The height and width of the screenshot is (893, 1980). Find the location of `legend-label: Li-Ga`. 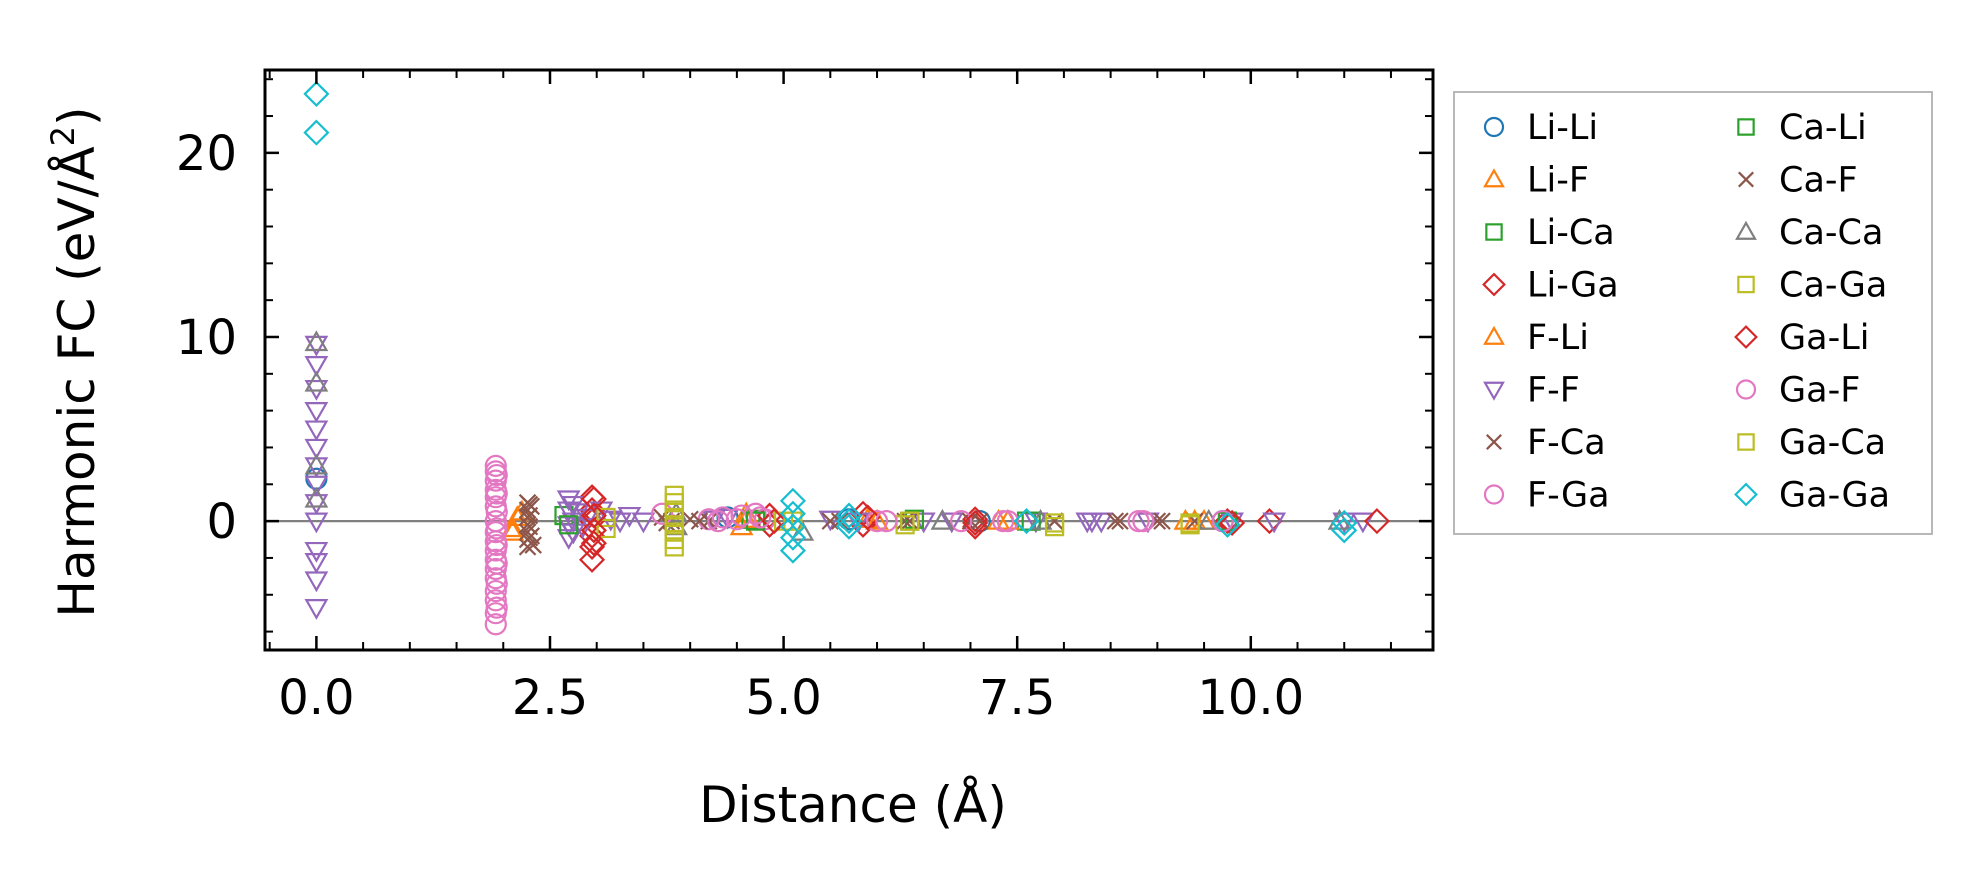

legend-label: Li-Ga is located at coordinates (1573, 286).